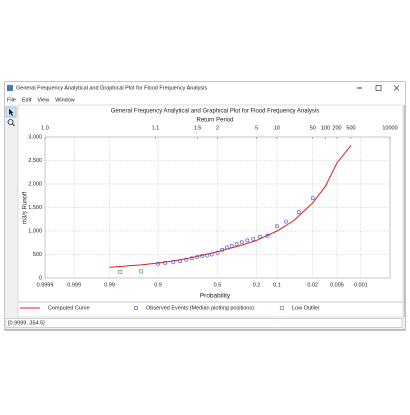  What do you see at coordinates (35, 137) in the screenshot?
I see `y-tick-label: 3,000` at bounding box center [35, 137].